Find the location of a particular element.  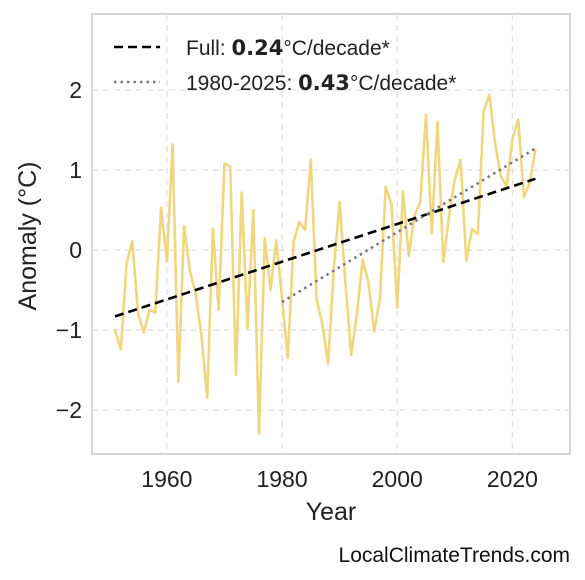

y-tick-label--2: −2 is located at coordinates (69, 410).